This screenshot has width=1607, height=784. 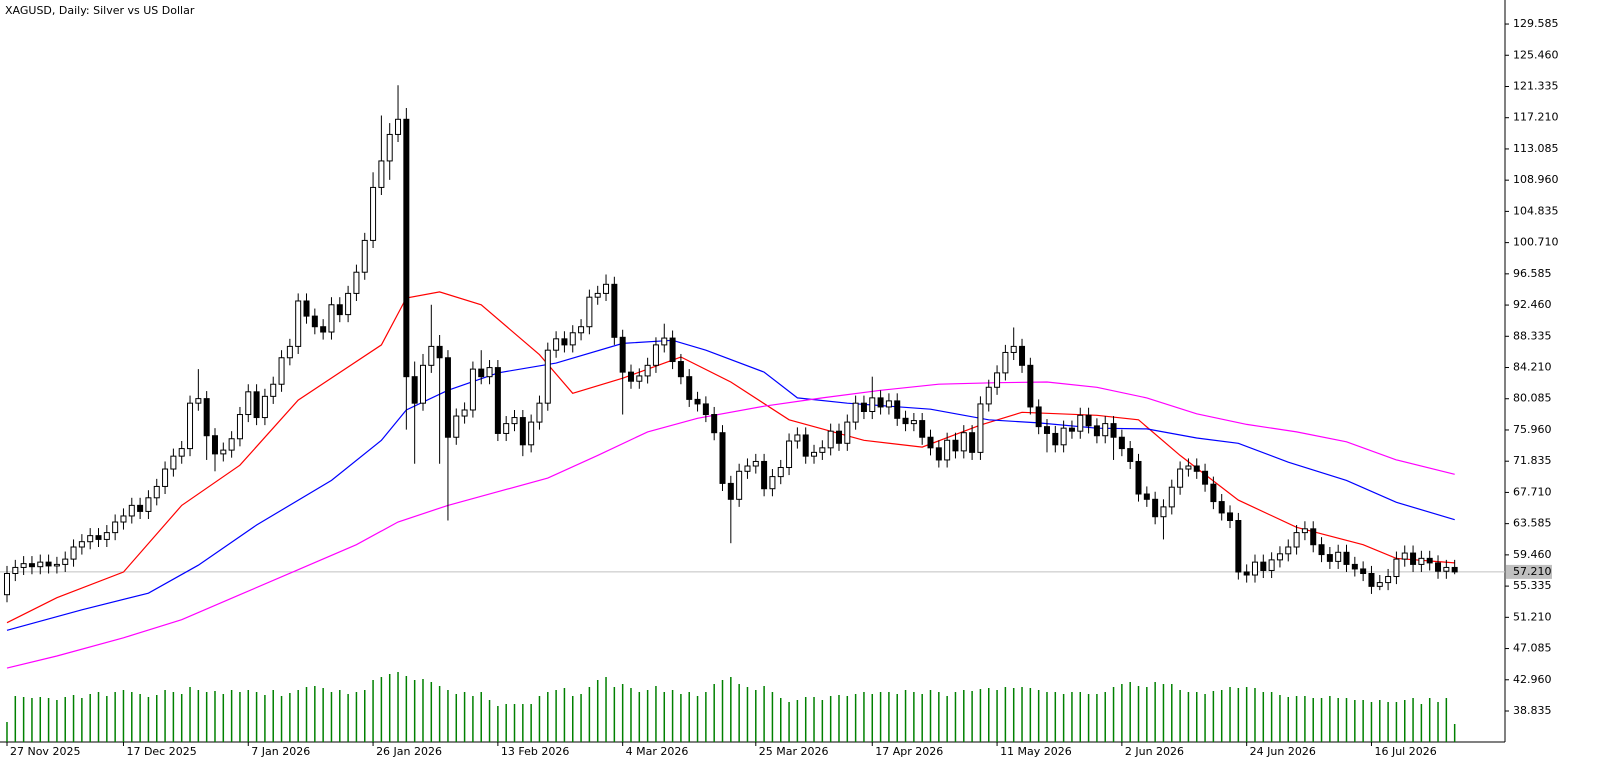 I want to click on x-tick-label: 25 Mar 2026, so click(x=794, y=751).